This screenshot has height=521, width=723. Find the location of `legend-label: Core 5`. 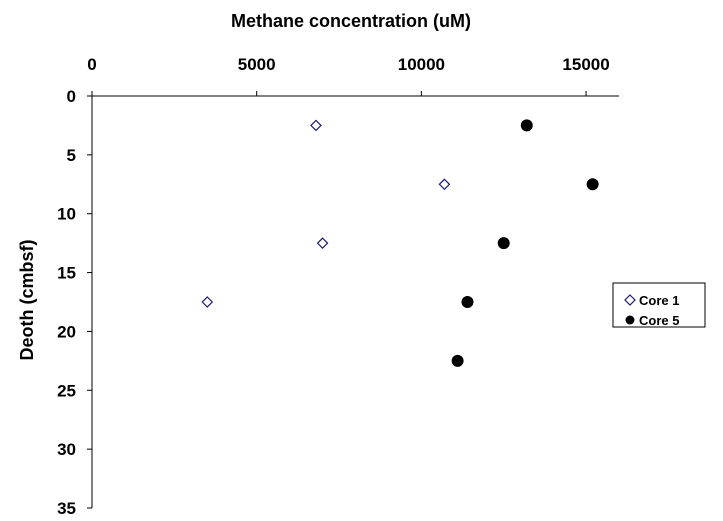

legend-label: Core 5 is located at coordinates (659, 320).